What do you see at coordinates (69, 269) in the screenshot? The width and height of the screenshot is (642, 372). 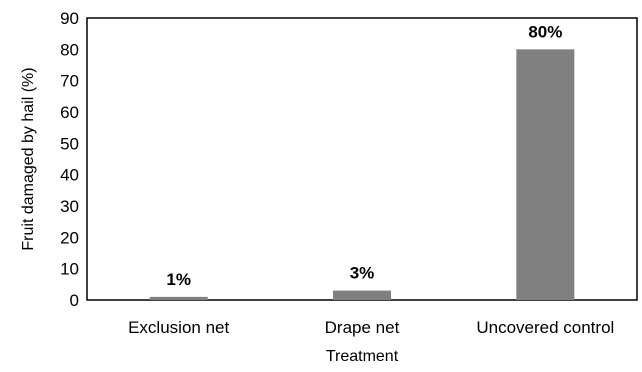 I see `y-tick-label: 10` at bounding box center [69, 269].